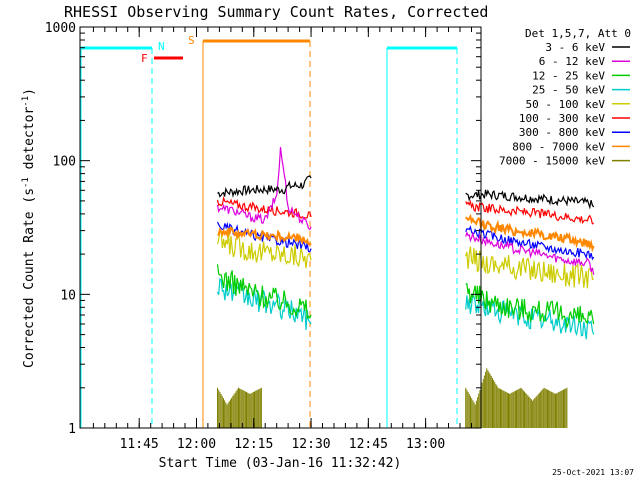  What do you see at coordinates (368, 444) in the screenshot?
I see `x-tick-label: 12:45` at bounding box center [368, 444].